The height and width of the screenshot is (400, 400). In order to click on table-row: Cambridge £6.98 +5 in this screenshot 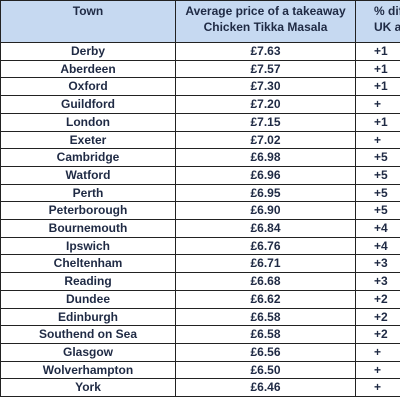, I will do `click(200, 157)`.